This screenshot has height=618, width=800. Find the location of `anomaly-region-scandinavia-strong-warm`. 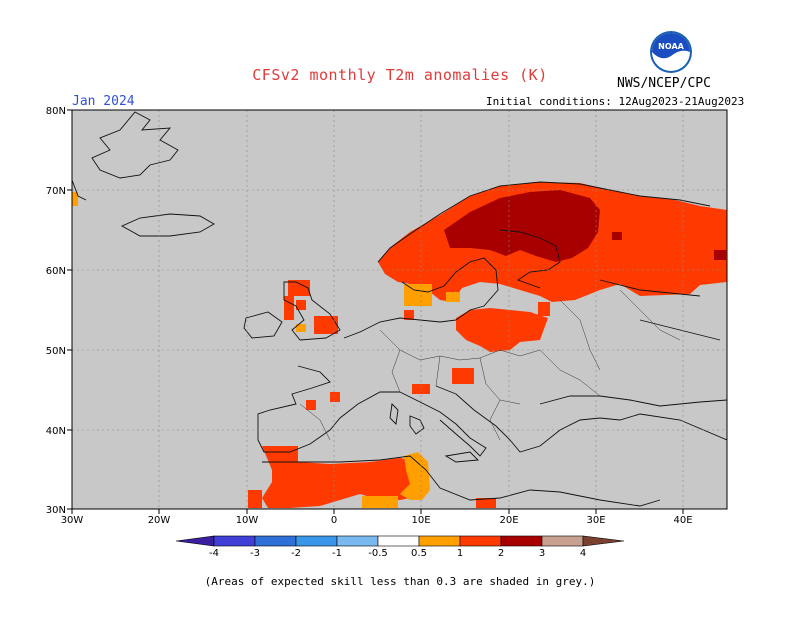

anomaly-region-scandinavia-strong-warm is located at coordinates (585, 226).